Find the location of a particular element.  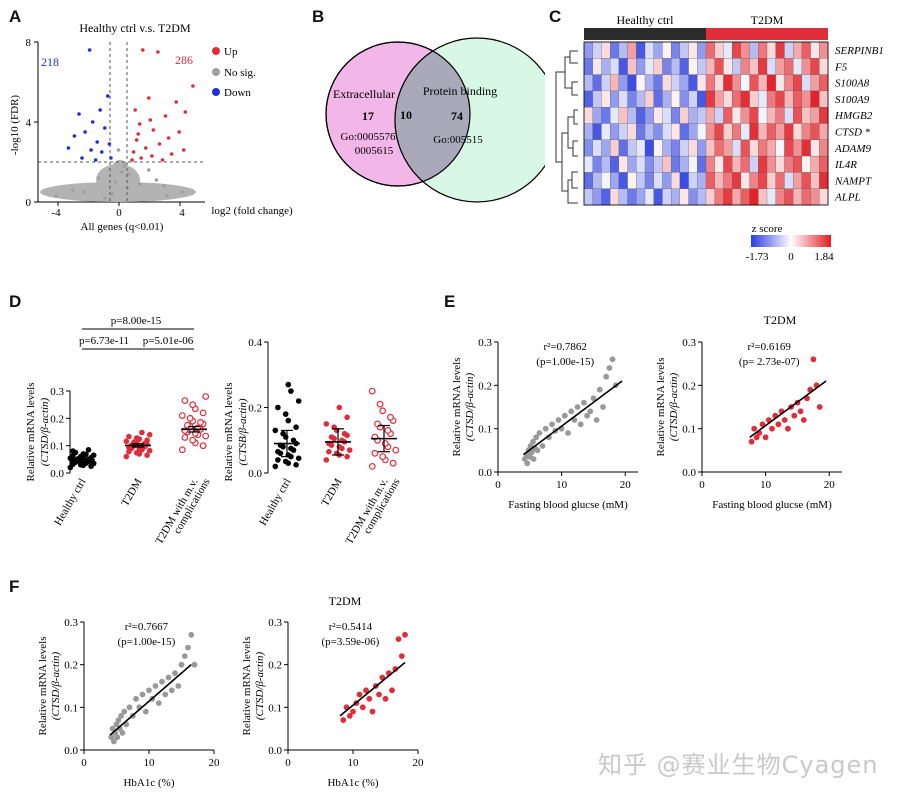

d-right-category-label: T2DM is located at coordinates (331, 492).